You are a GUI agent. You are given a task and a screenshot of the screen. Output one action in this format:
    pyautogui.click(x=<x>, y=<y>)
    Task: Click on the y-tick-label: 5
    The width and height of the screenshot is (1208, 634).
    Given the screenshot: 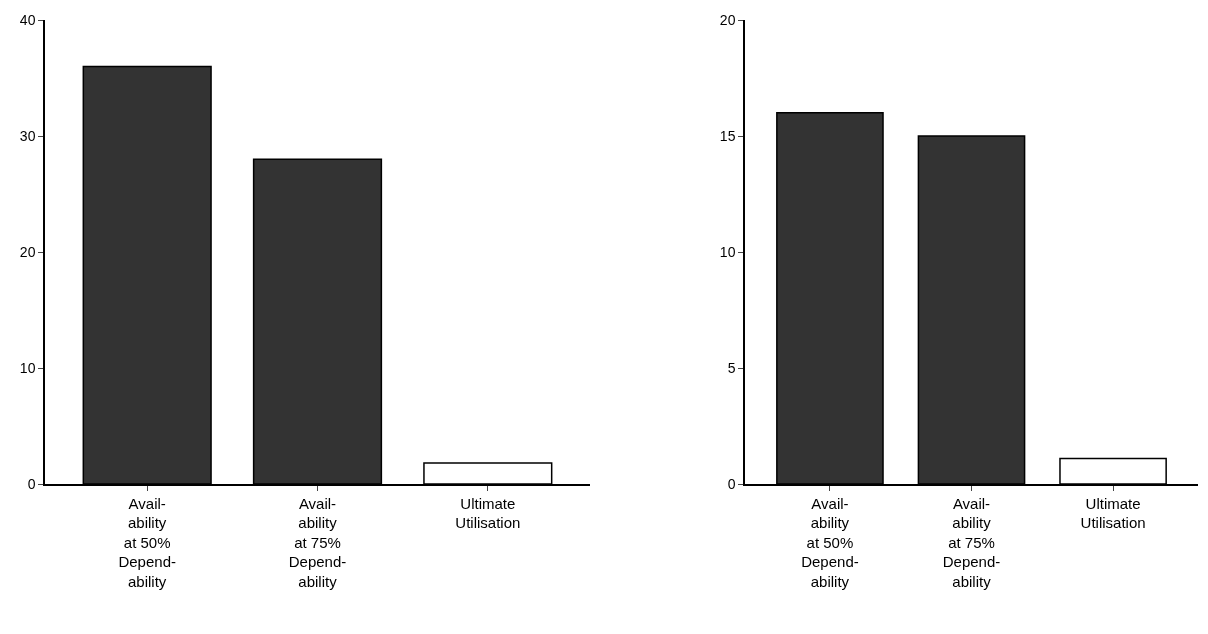 What is the action you would take?
    pyautogui.click(x=731, y=367)
    